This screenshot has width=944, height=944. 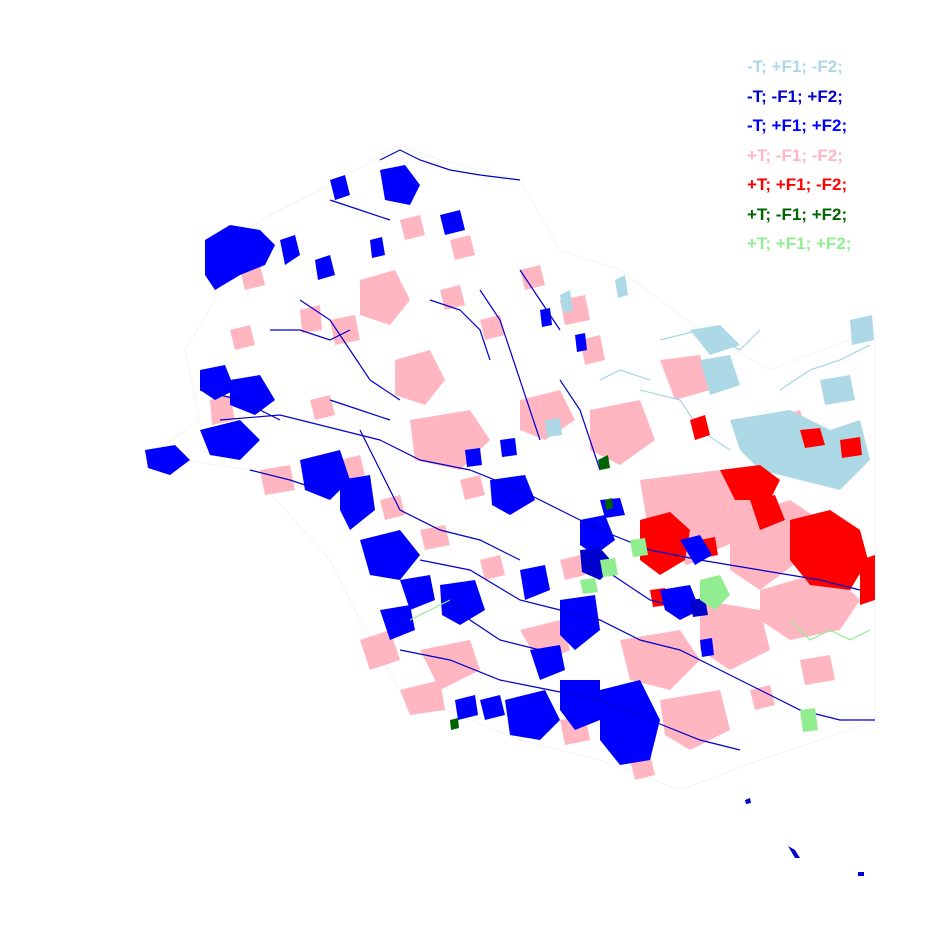 What do you see at coordinates (799, 243) in the screenshot?
I see `legend-item: +T; +F1; +F2;` at bounding box center [799, 243].